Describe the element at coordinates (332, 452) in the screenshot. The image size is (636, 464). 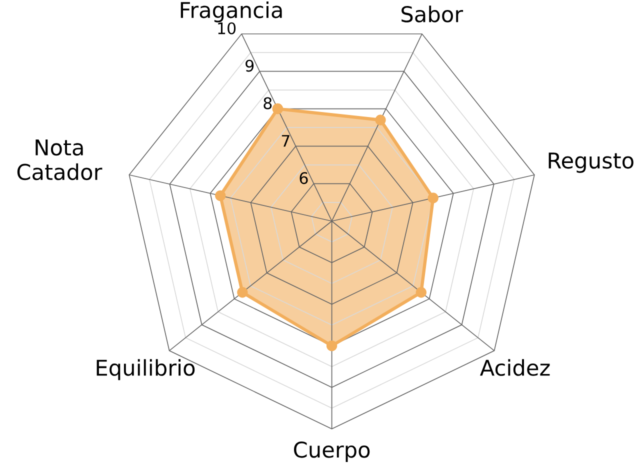
I see `spoke-label: Cuerpo` at that location.